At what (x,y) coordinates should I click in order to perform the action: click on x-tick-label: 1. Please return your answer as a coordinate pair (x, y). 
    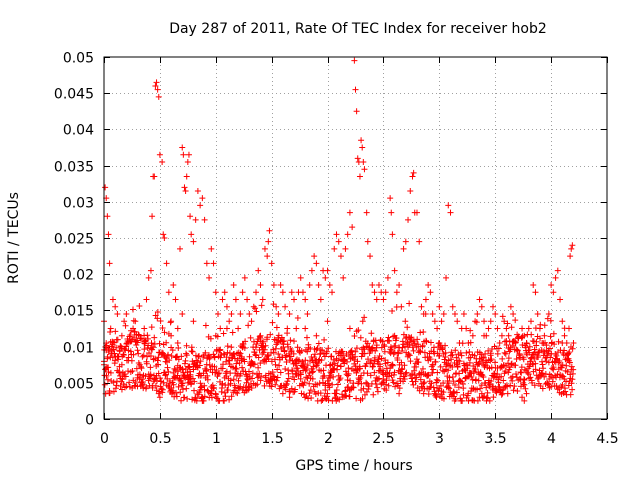
    Looking at the image, I should click on (216, 439).